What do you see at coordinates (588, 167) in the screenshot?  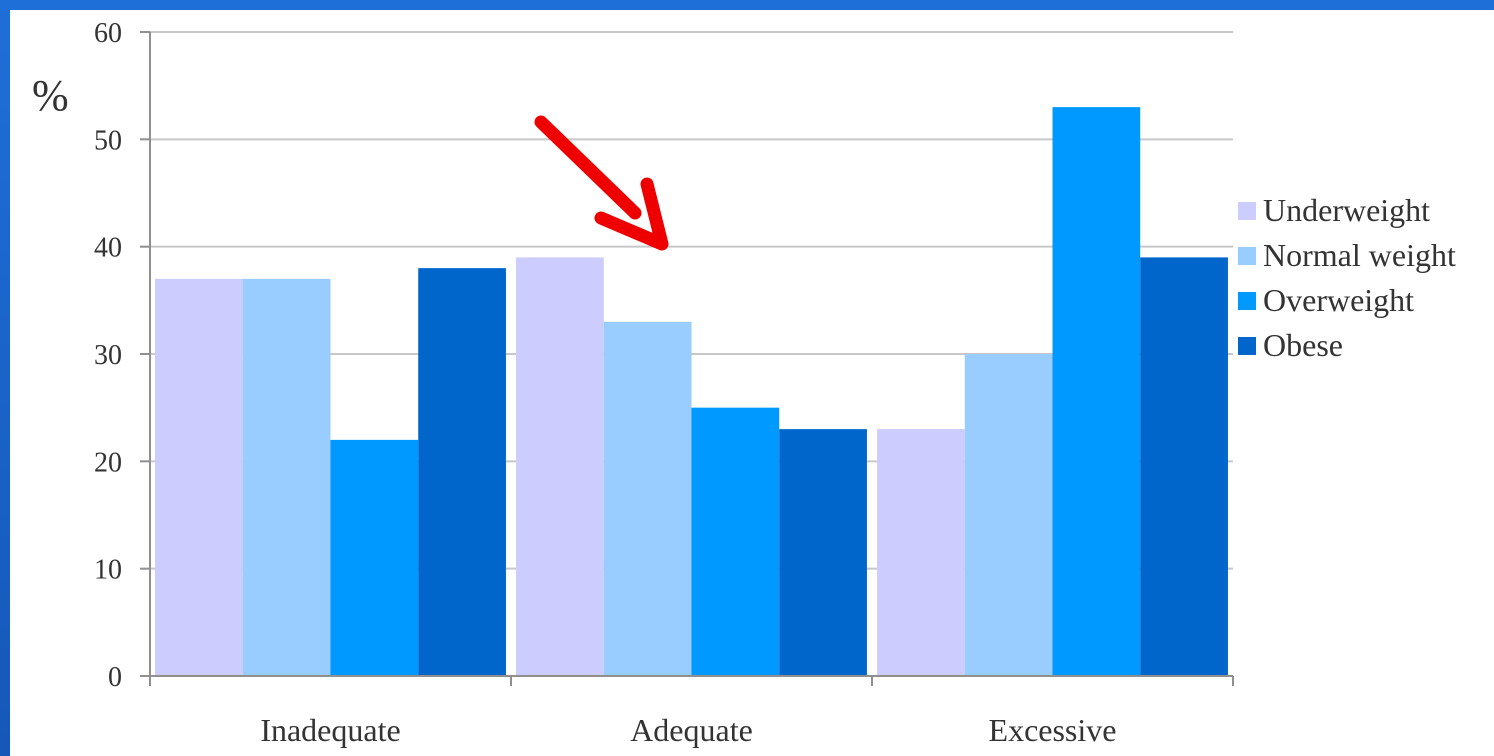 I see `arrow-shaft` at bounding box center [588, 167].